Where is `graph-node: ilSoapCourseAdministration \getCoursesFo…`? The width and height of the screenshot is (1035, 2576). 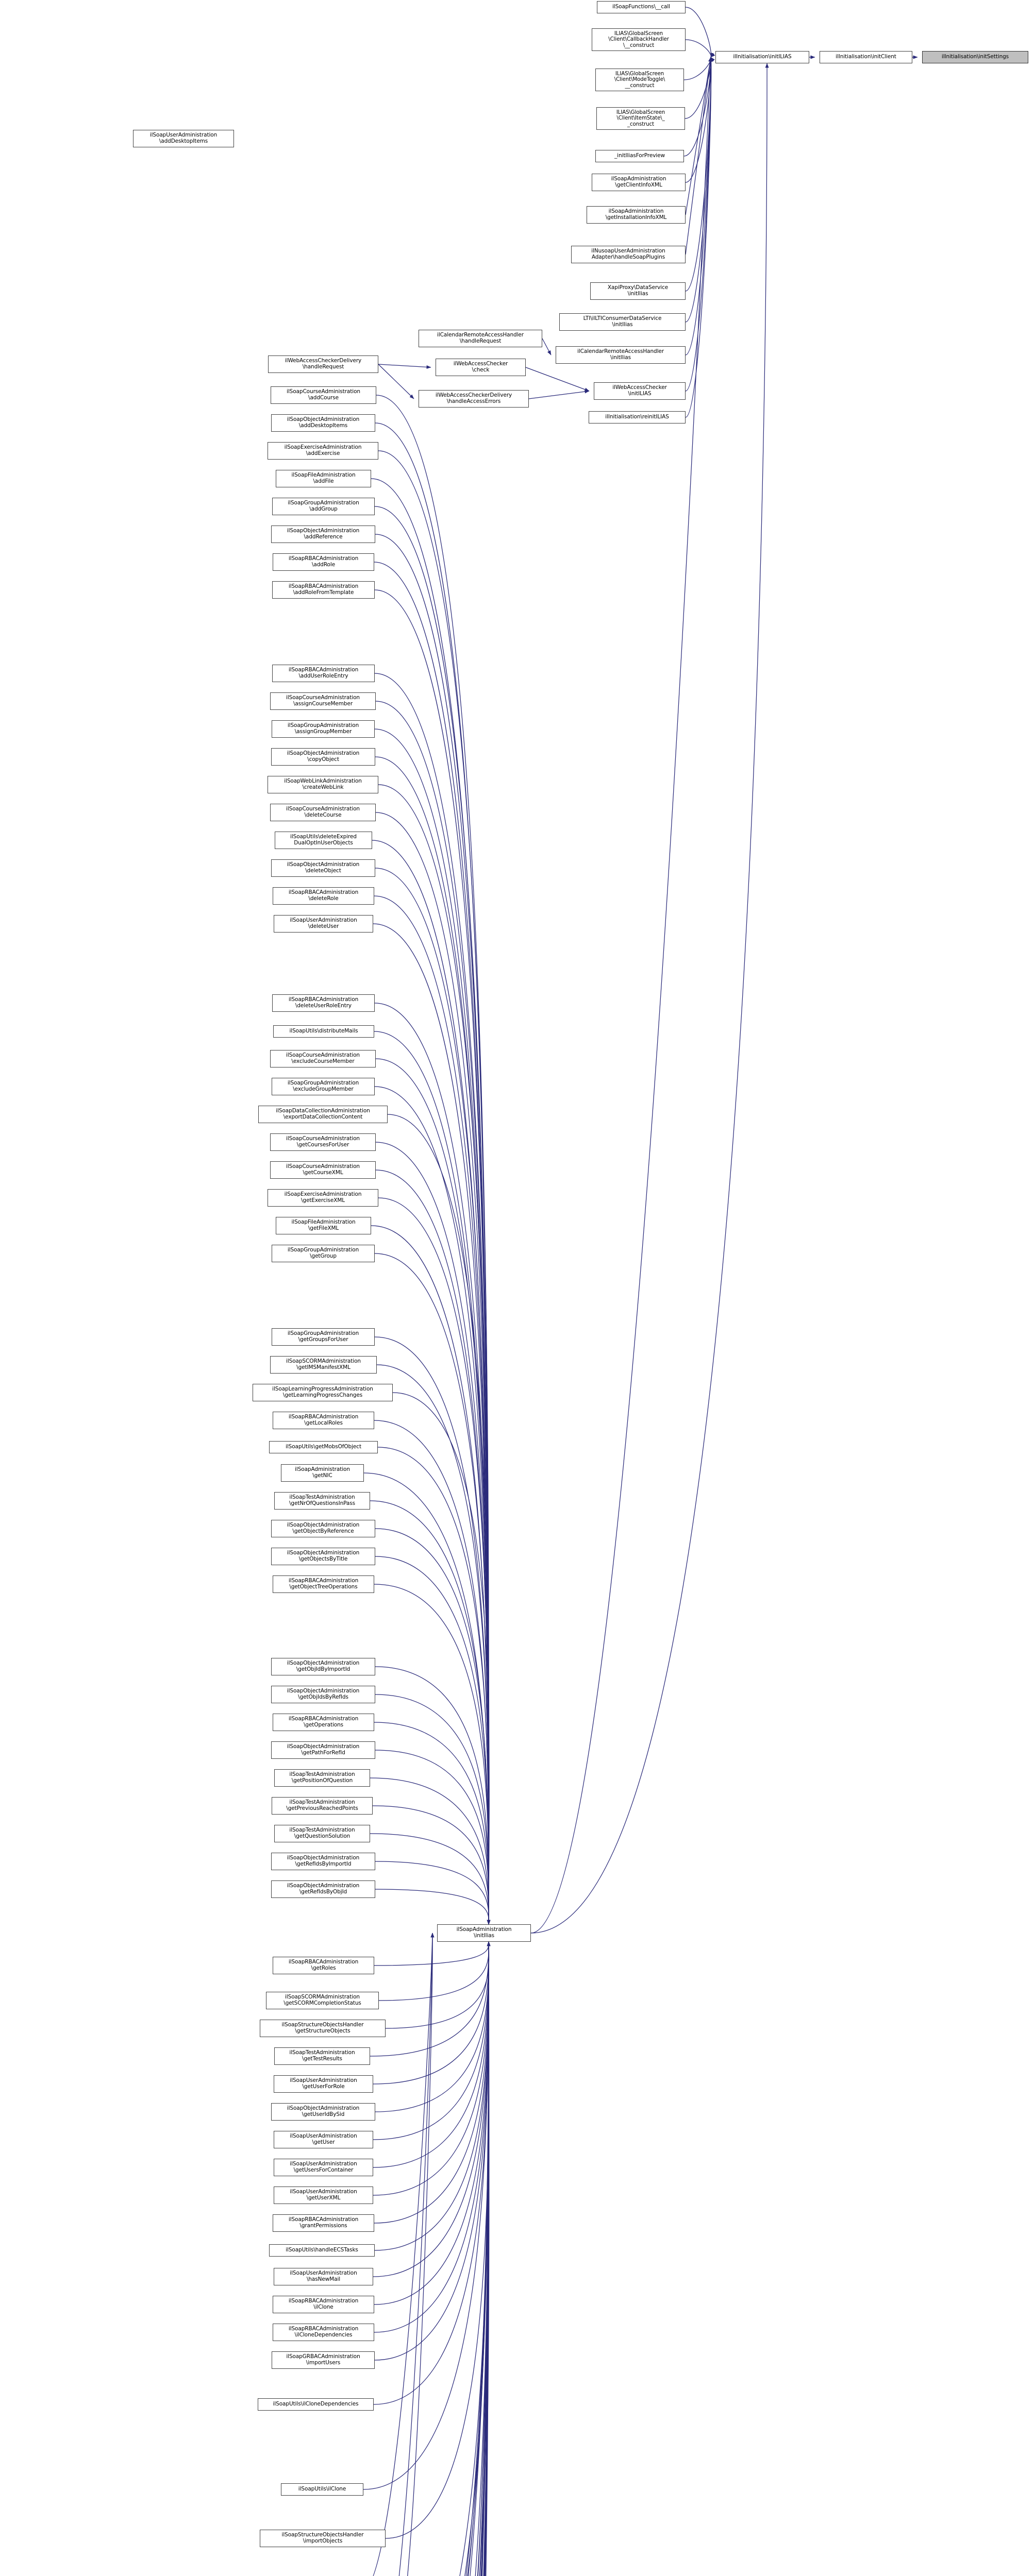
graph-node: ilSoapCourseAdministration \getCoursesFo… is located at coordinates (323, 1142).